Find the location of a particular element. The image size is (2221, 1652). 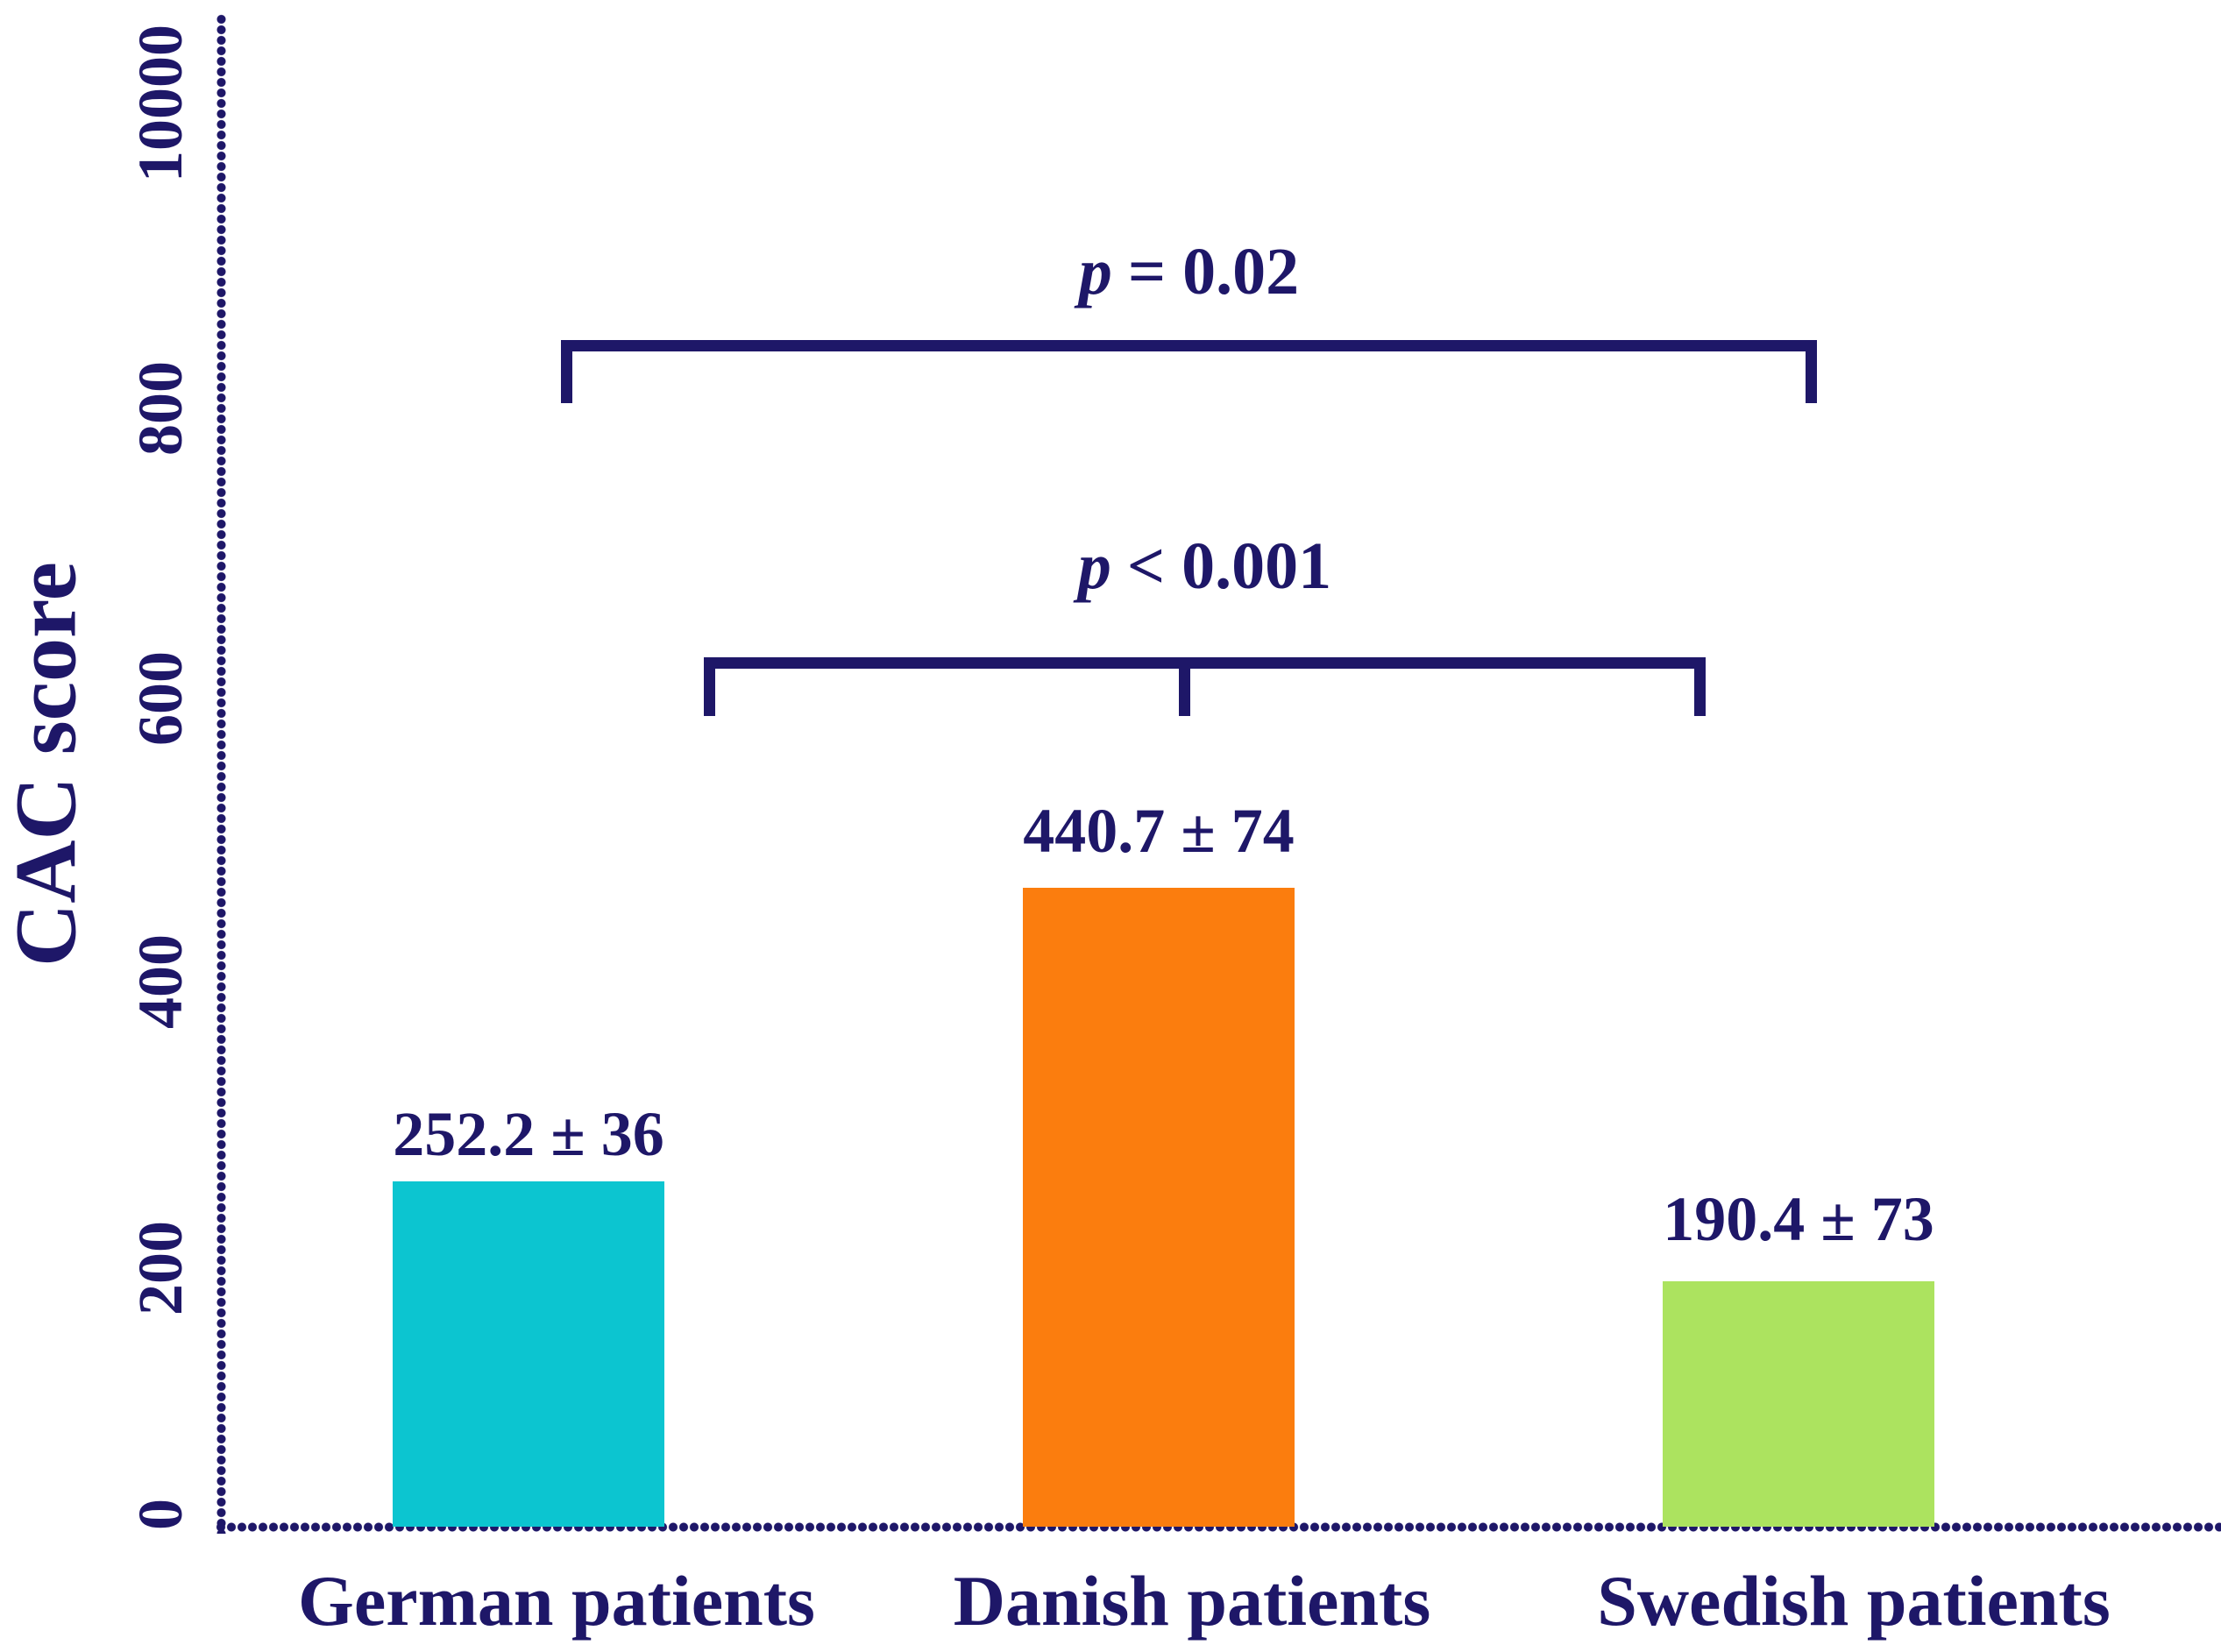

y-tick-label-400: 400 is located at coordinates (160, 981).